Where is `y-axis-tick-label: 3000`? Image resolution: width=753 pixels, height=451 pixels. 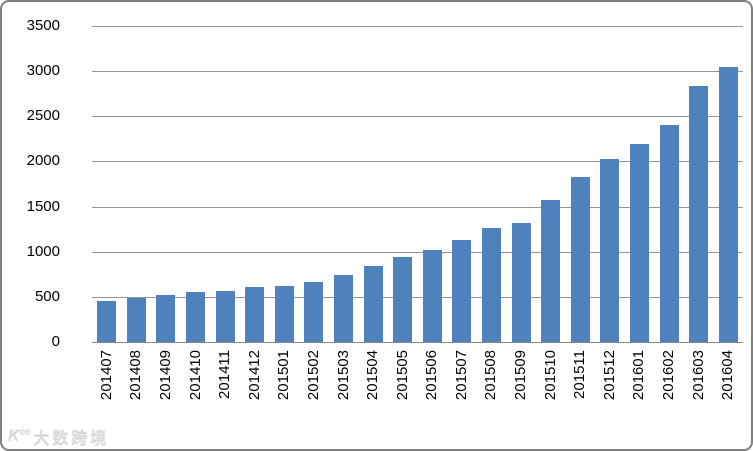
y-axis-tick-label: 3000 is located at coordinates (43, 70).